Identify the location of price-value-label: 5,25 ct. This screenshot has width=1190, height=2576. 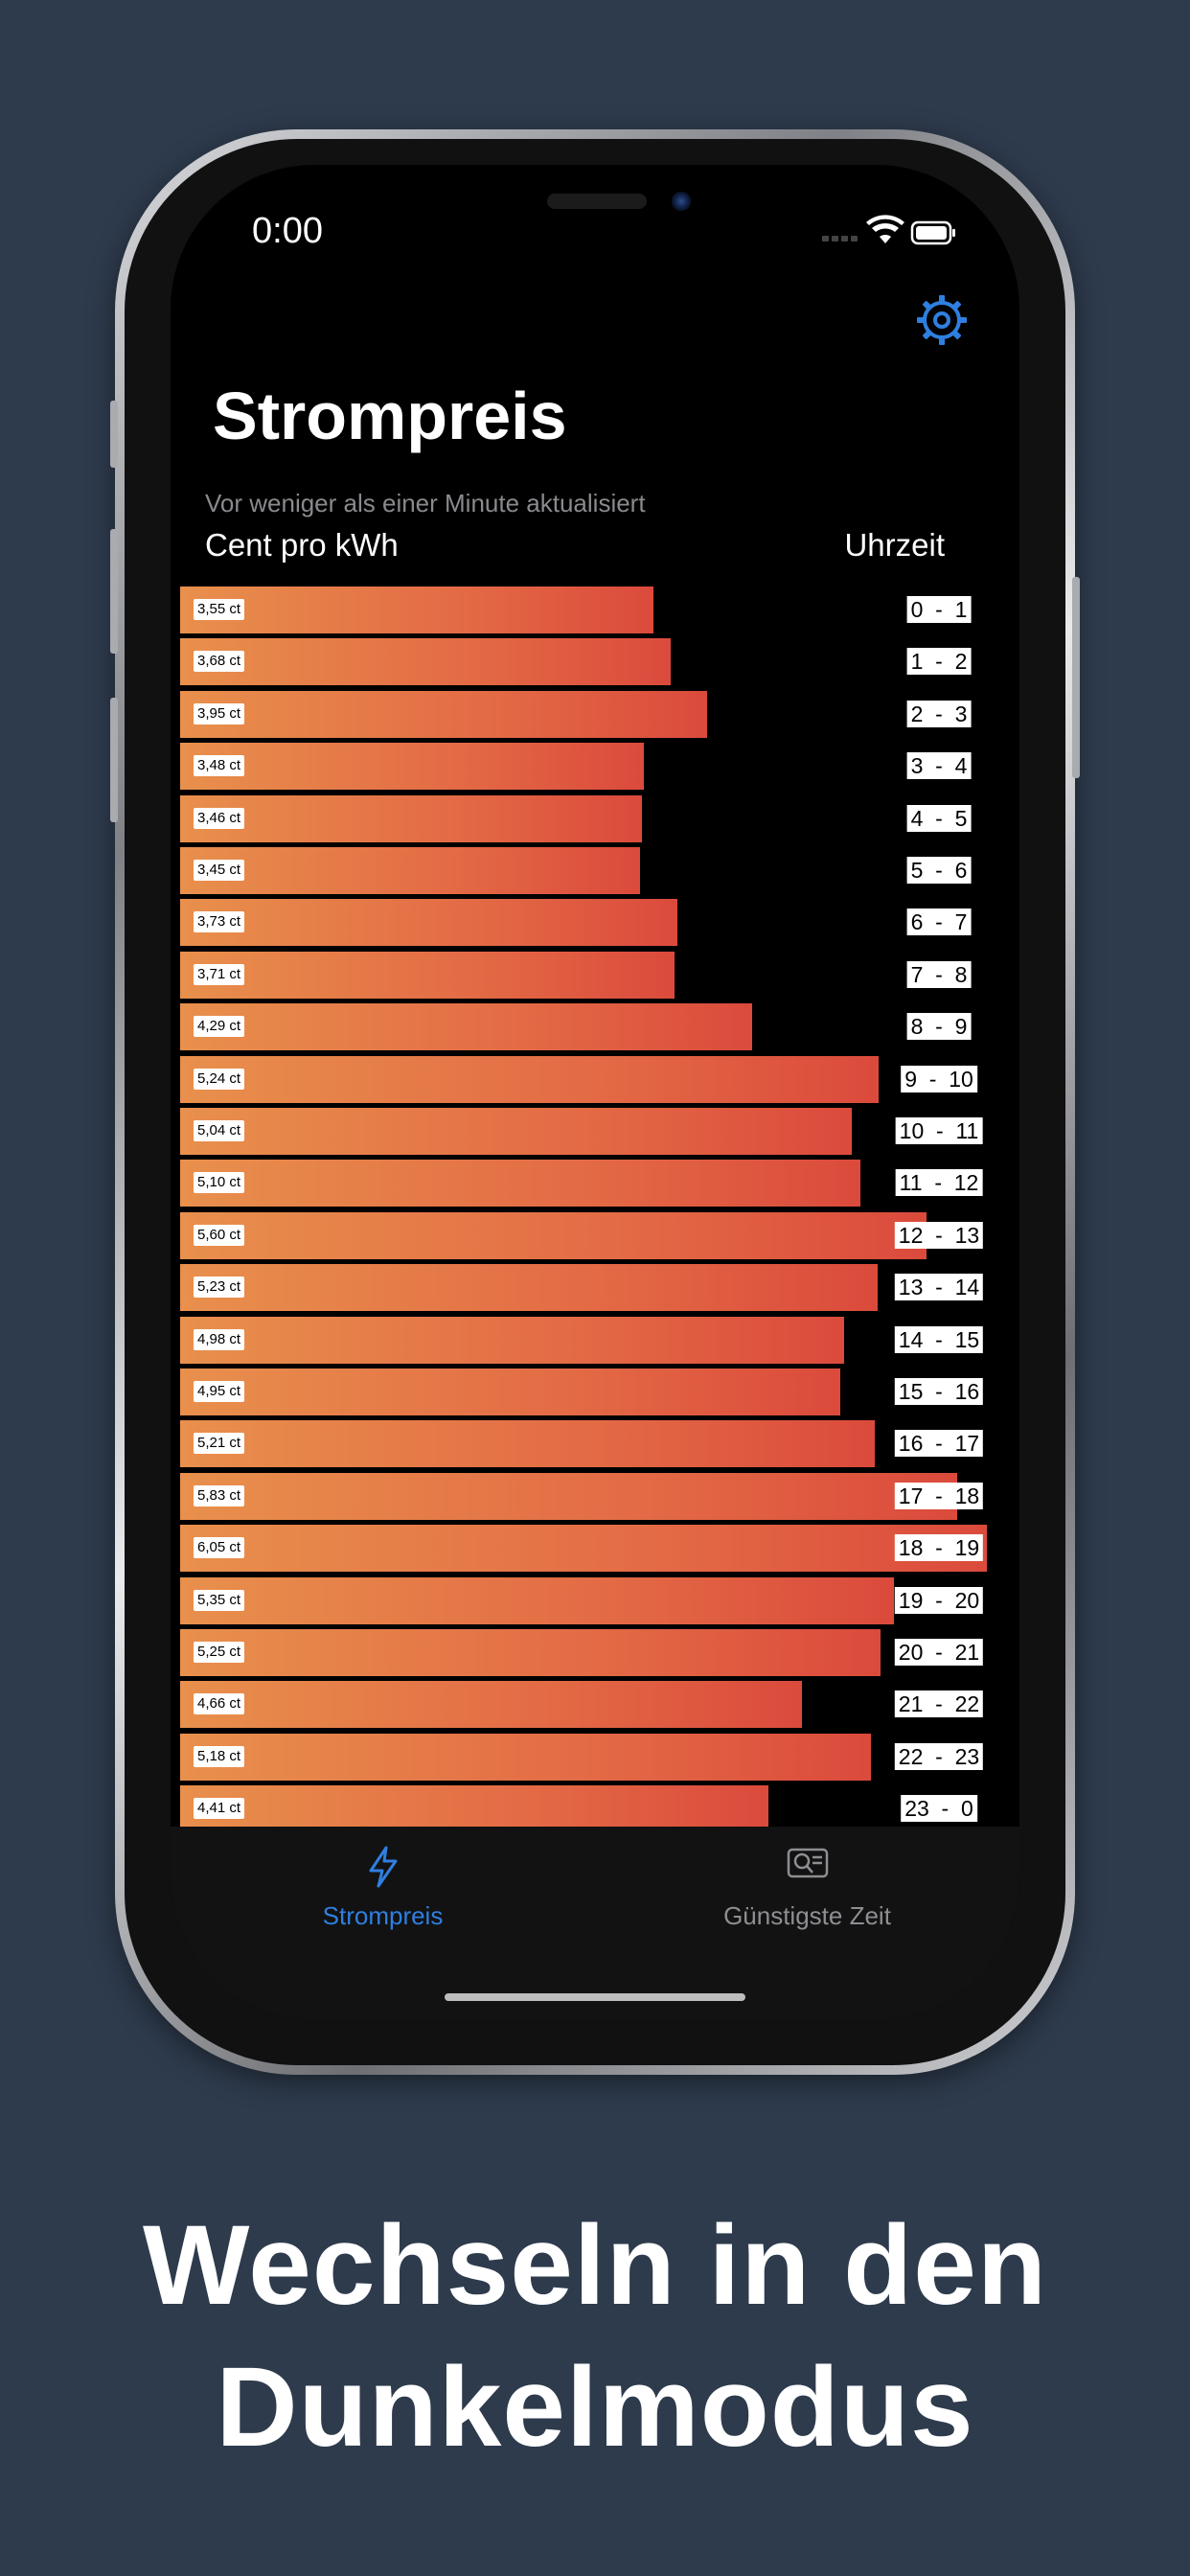
(220, 1652).